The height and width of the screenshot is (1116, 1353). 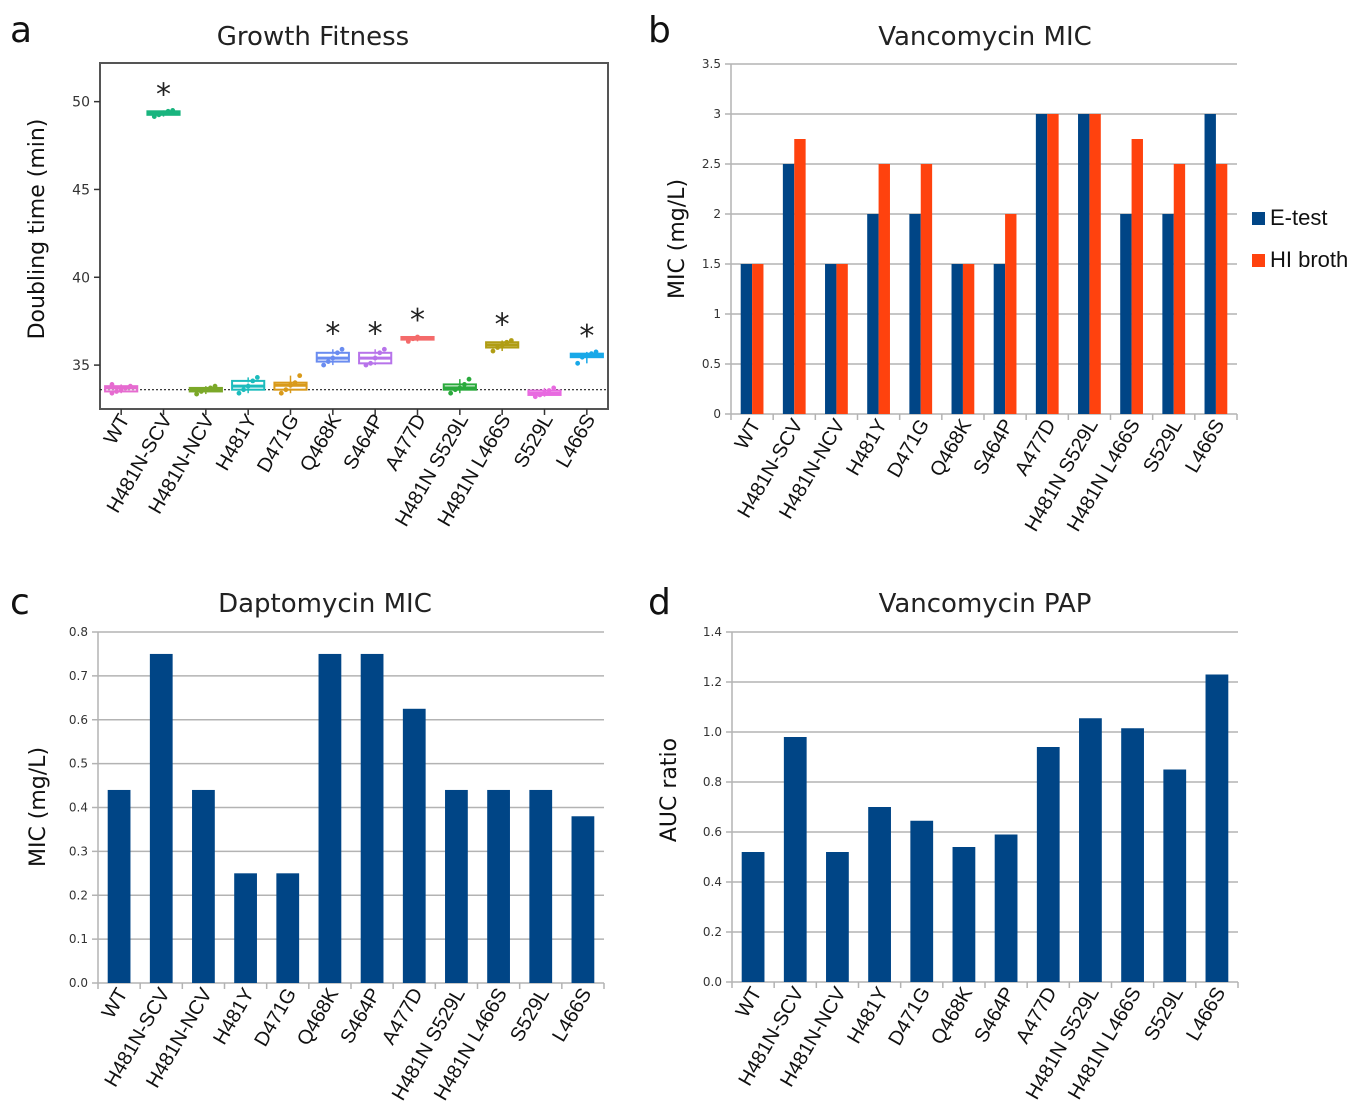 What do you see at coordinates (711, 64) in the screenshot?
I see `tick-label-y-b: 3.5` at bounding box center [711, 64].